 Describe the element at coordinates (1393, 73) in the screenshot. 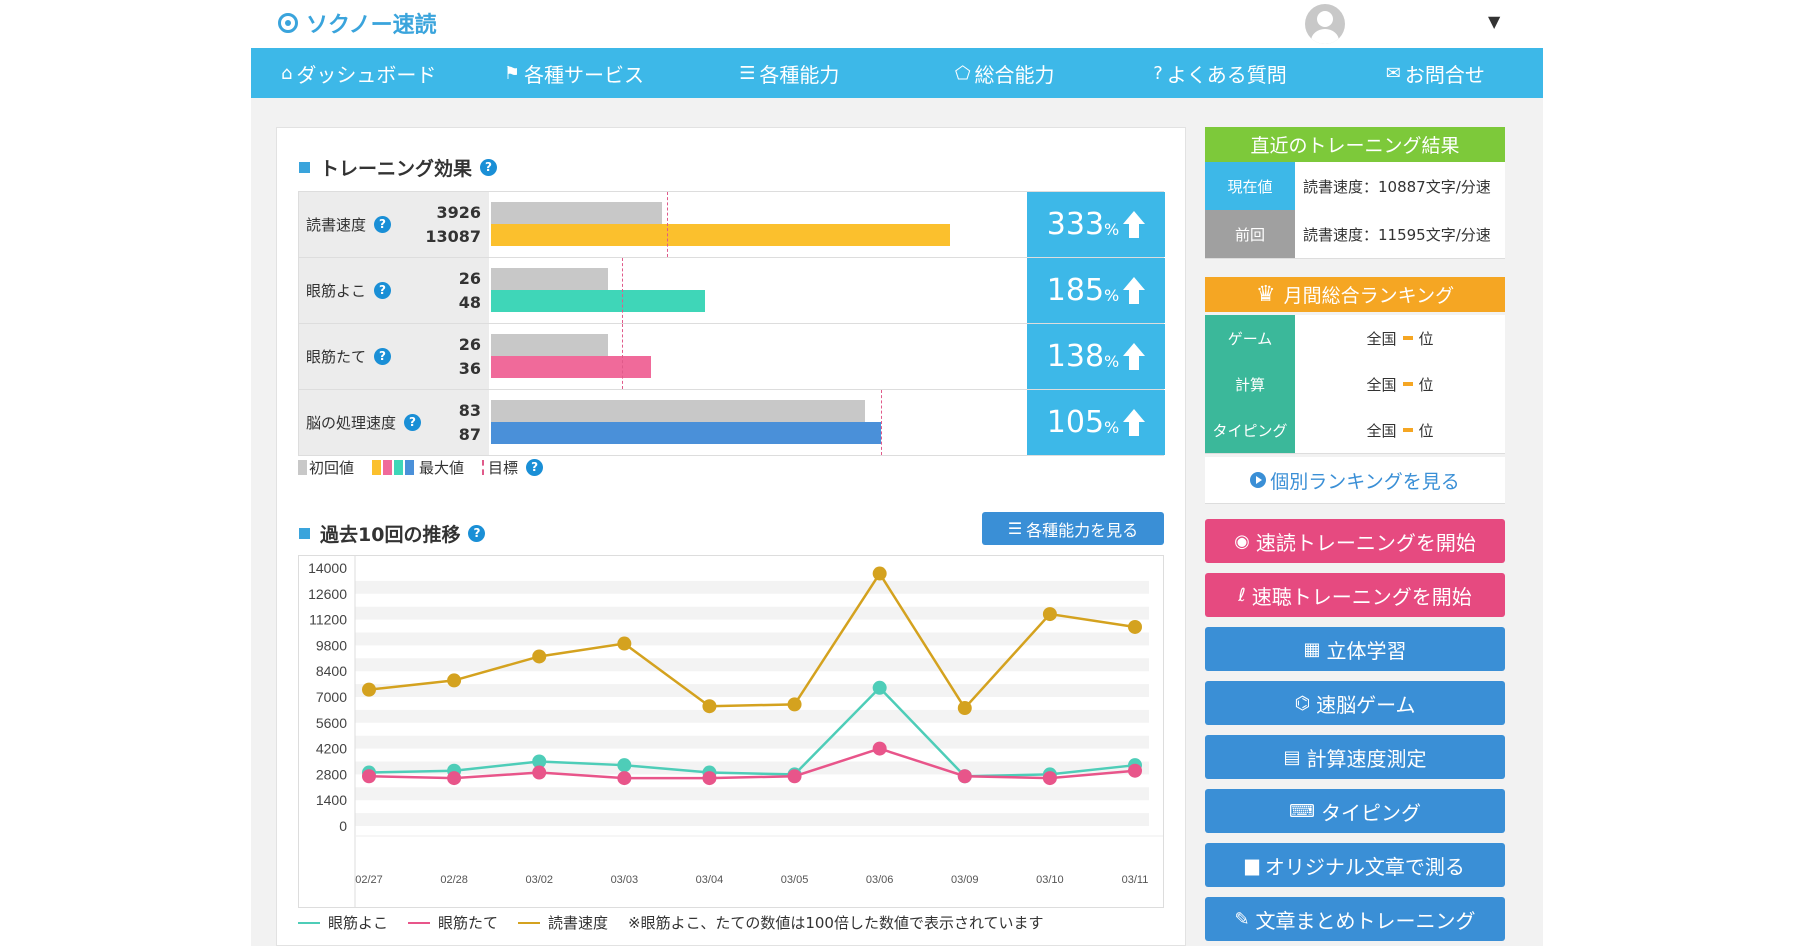

I see `mail-icon: ✉` at that location.